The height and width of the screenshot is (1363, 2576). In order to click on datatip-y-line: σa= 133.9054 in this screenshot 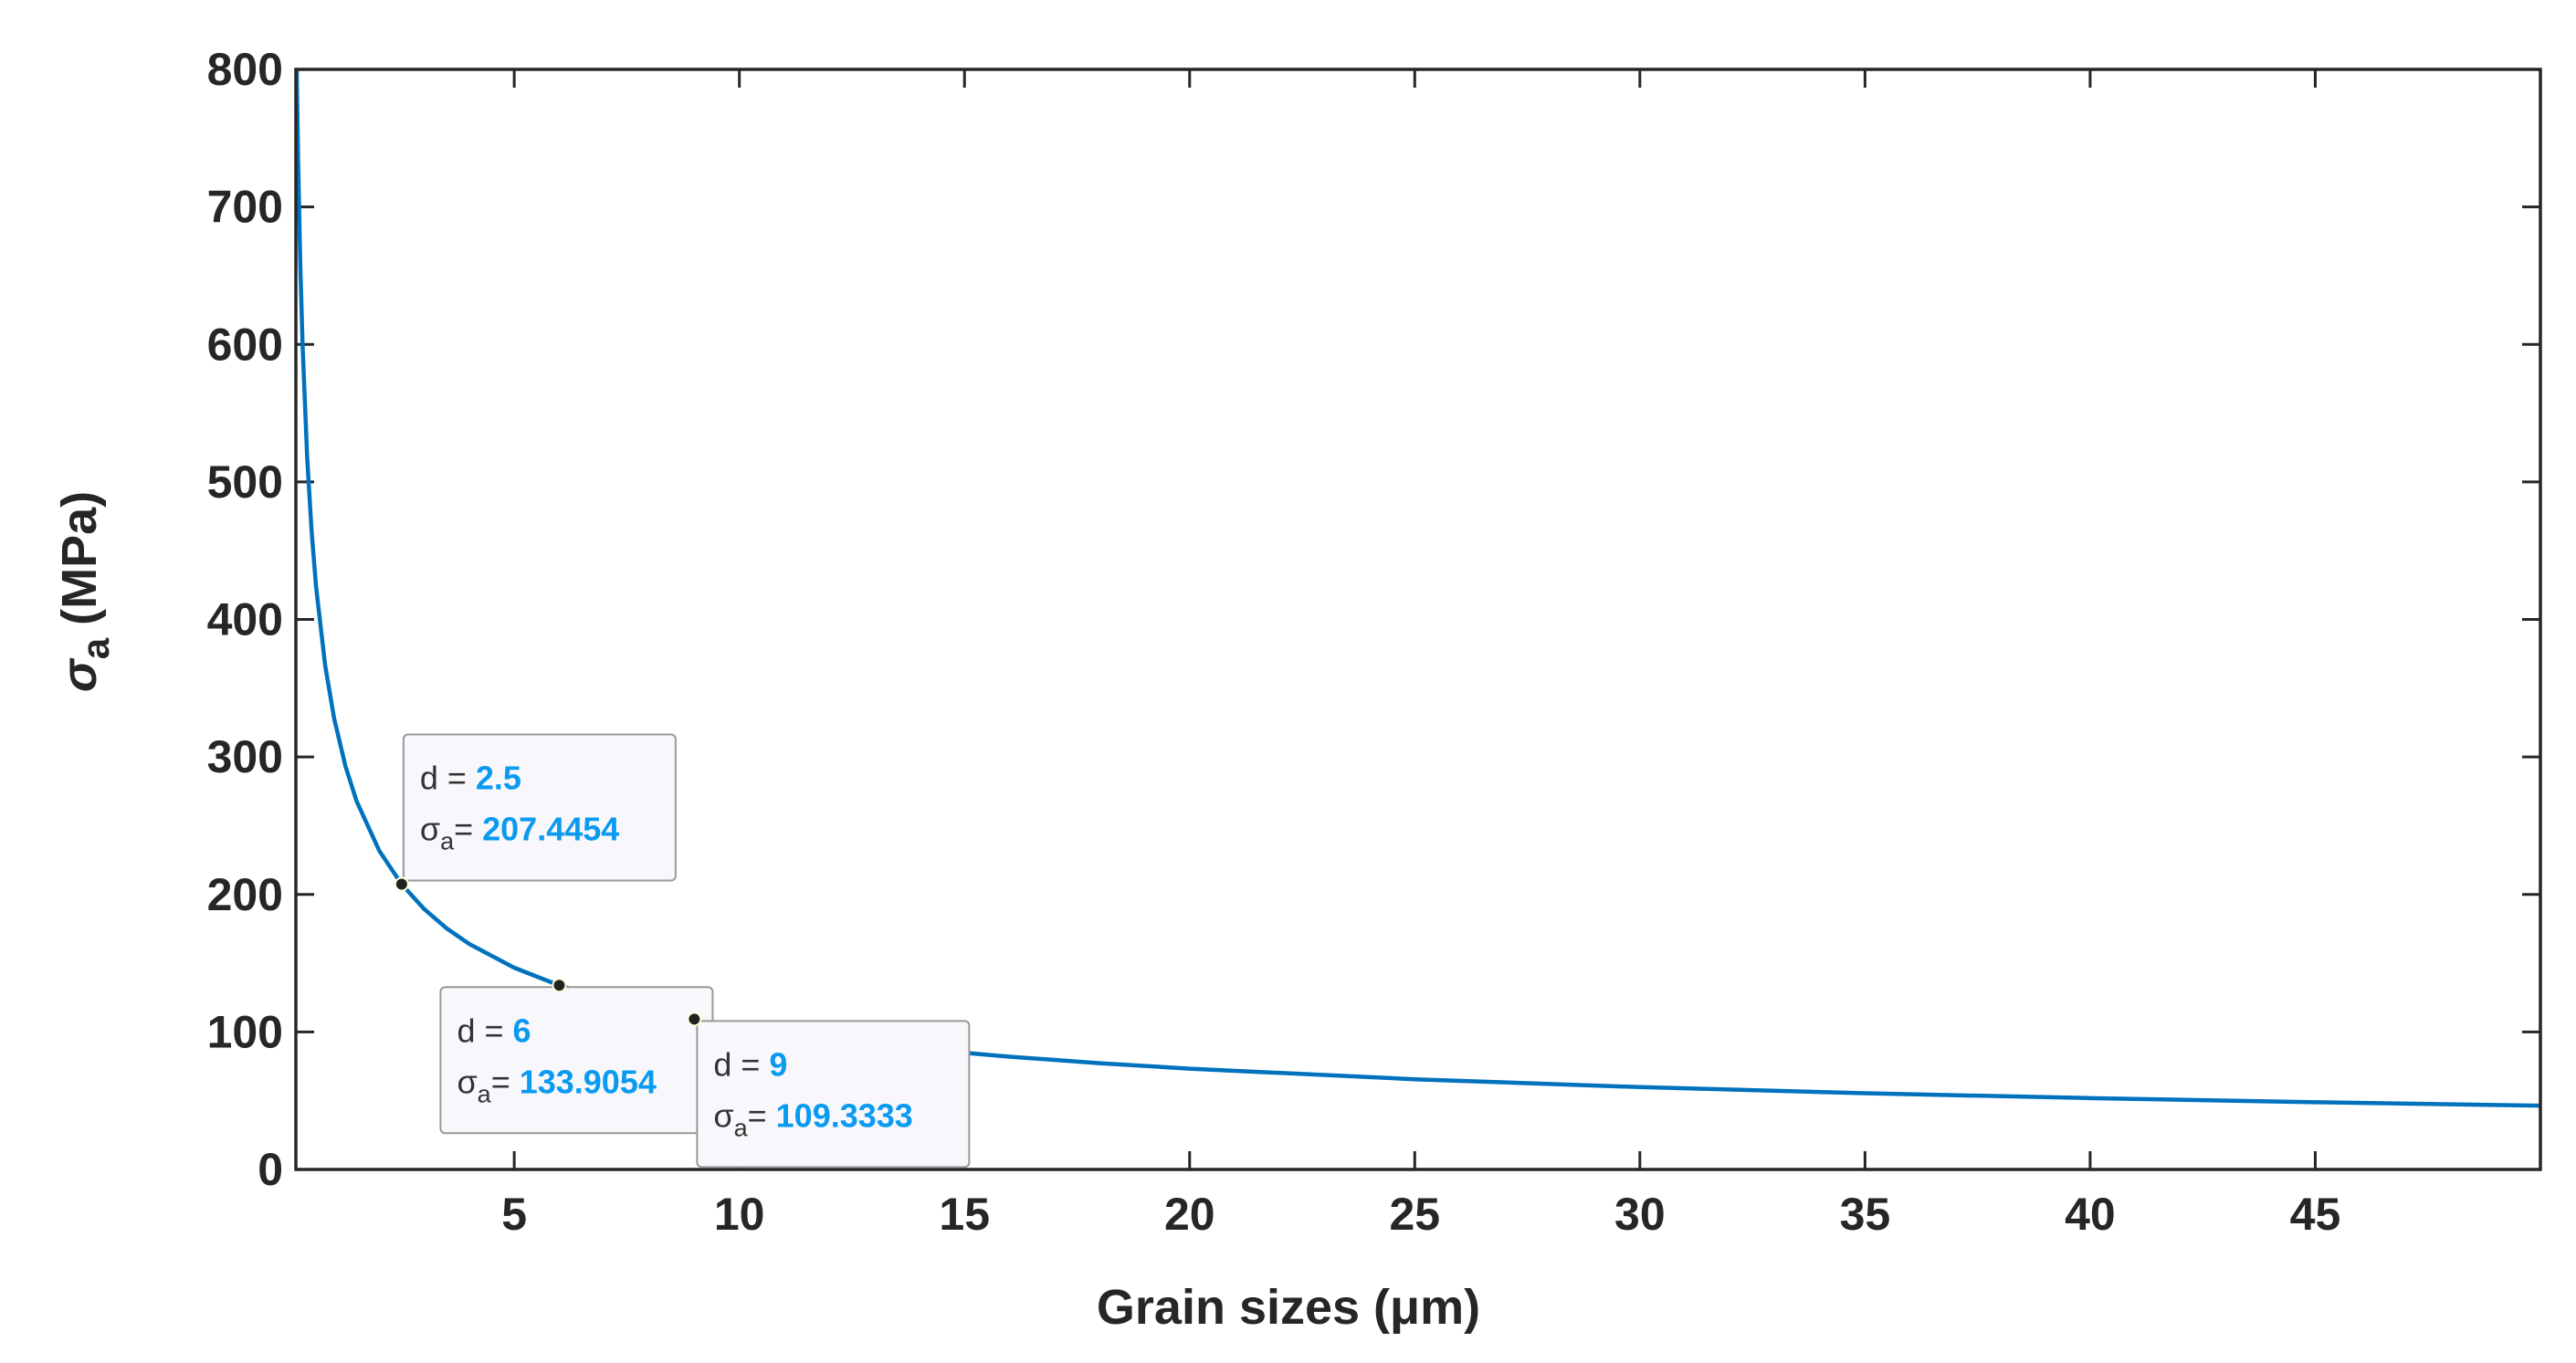, I will do `click(556, 1085)`.